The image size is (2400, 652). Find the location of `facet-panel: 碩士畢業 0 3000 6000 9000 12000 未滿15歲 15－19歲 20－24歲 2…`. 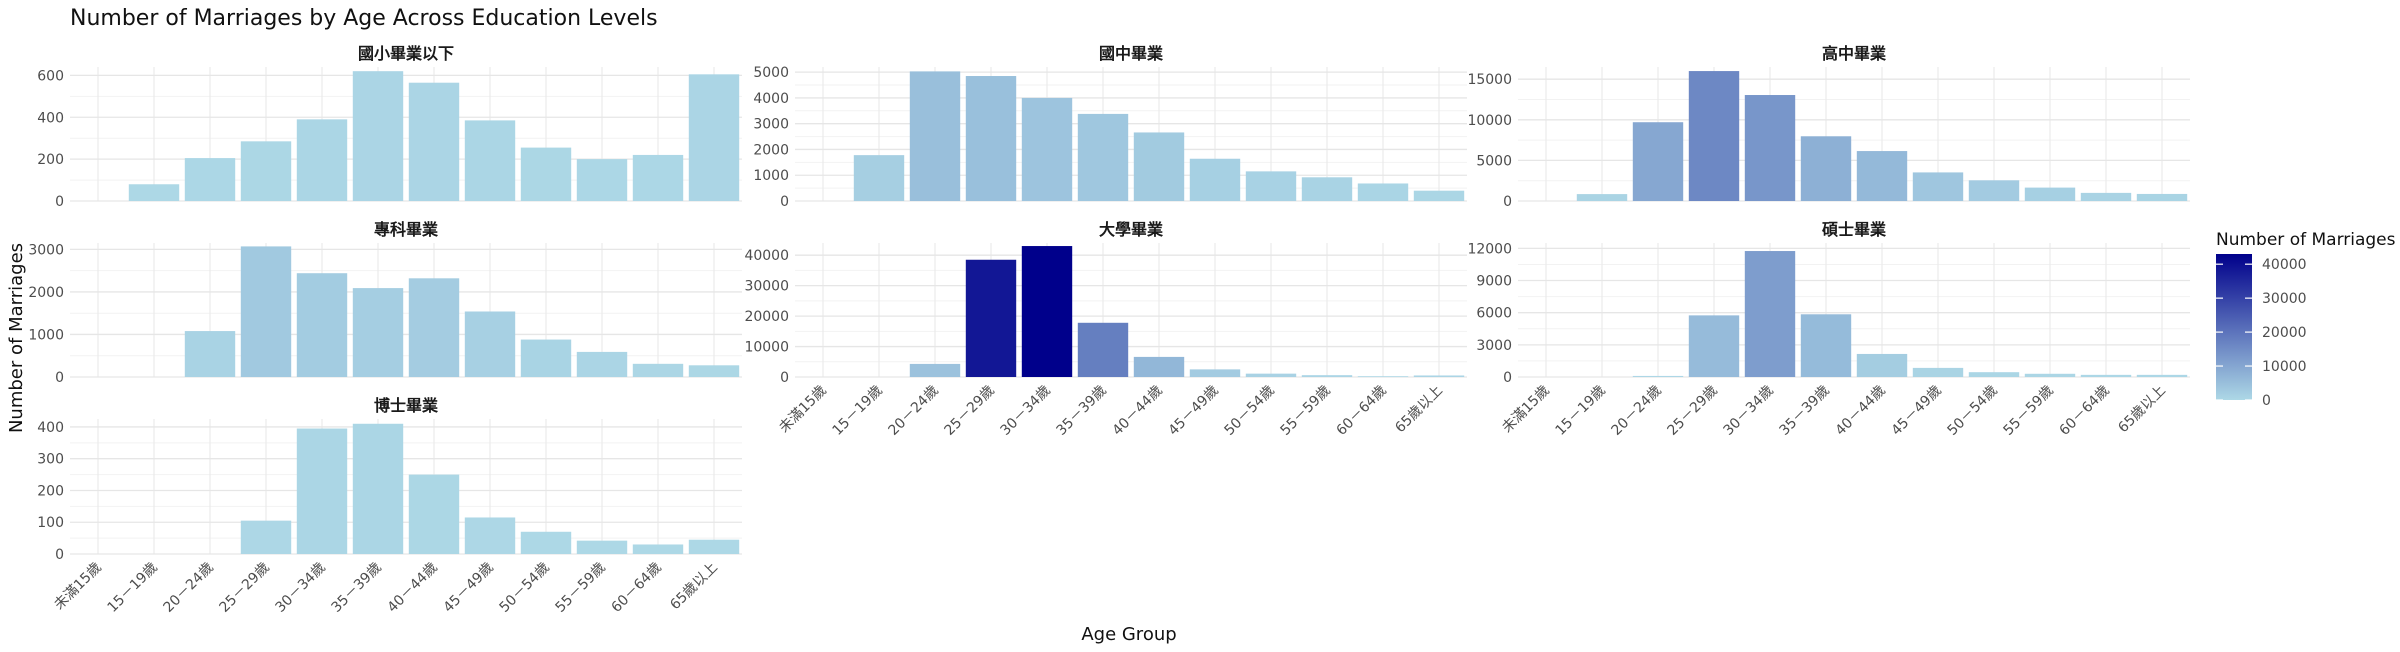

facet-panel: 碩士畢業 0 3000 6000 9000 12000 未滿15歲 15－19歲 20－24歲 2… is located at coordinates (1828, 329).